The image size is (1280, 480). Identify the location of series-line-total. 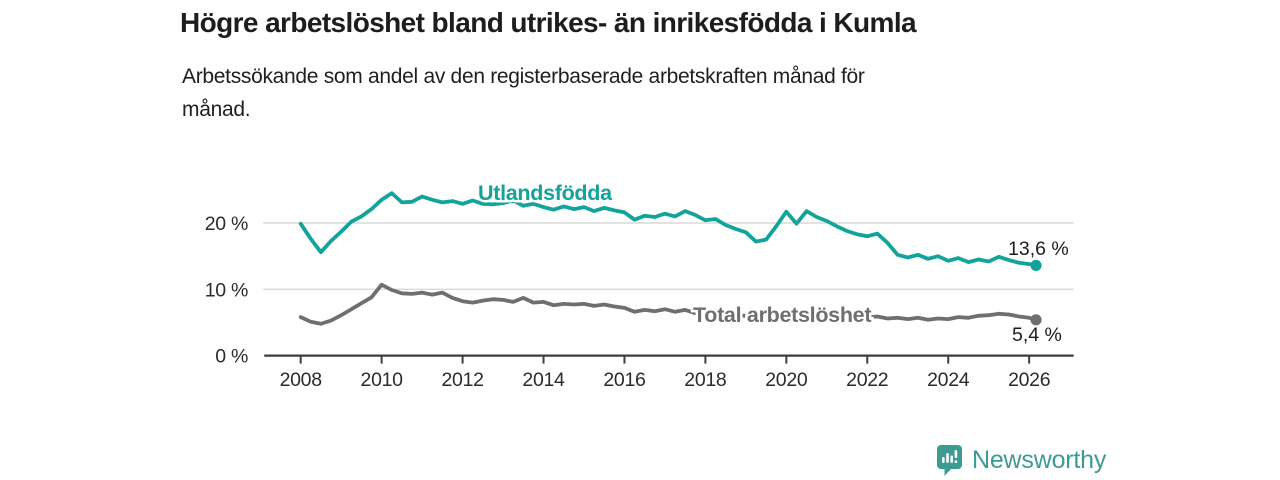
(668, 304).